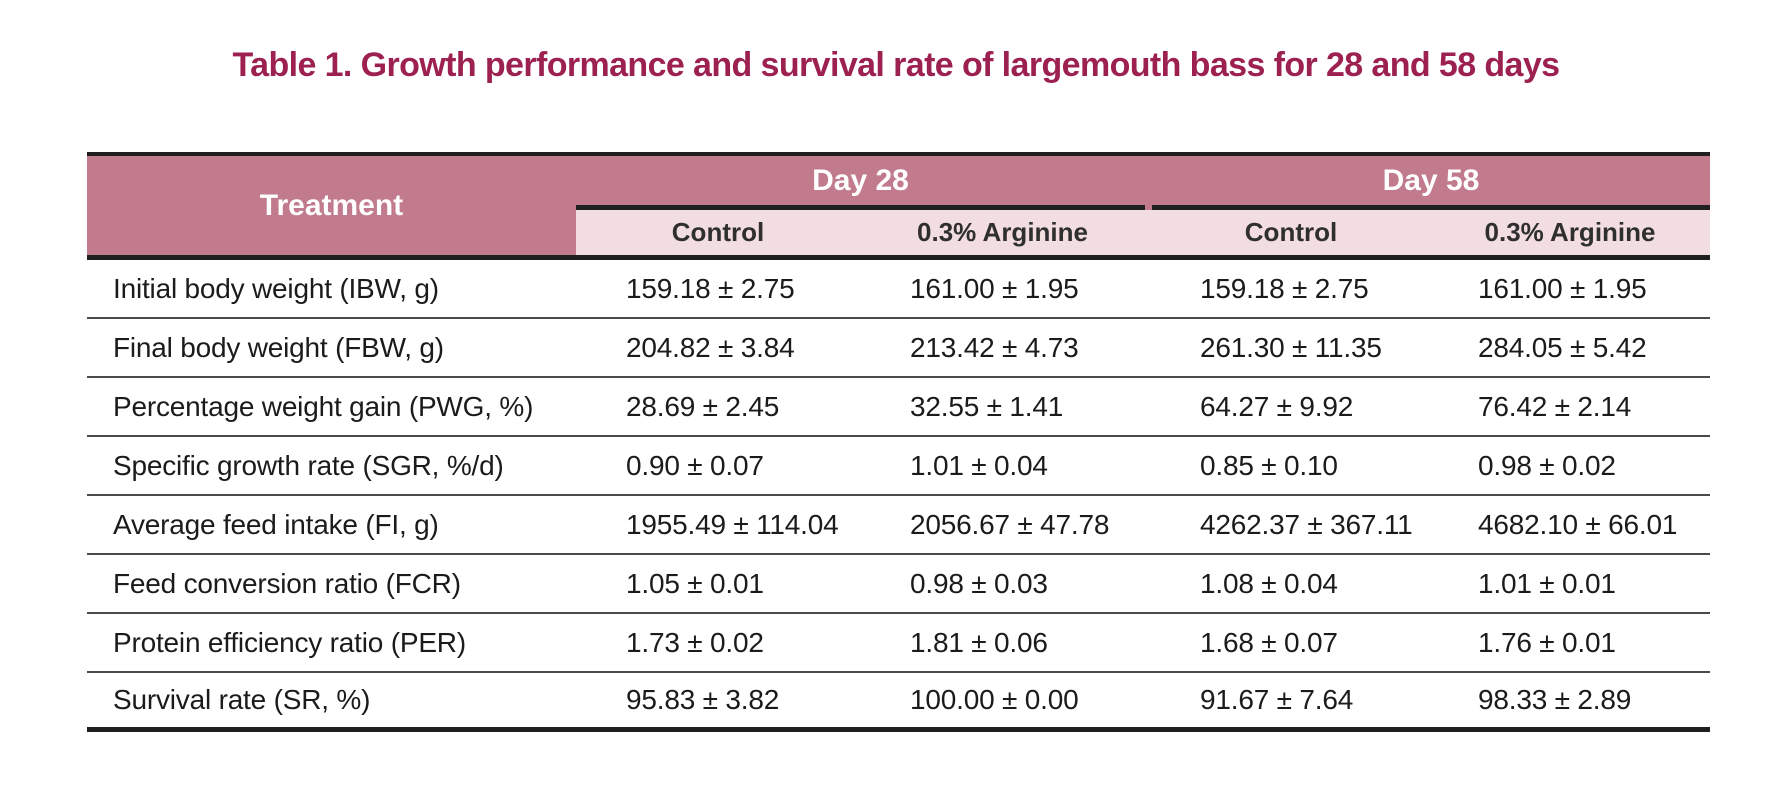 This screenshot has width=1792, height=807. What do you see at coordinates (1277, 699) in the screenshot?
I see `cell-value: 91.67 ± 7.64` at bounding box center [1277, 699].